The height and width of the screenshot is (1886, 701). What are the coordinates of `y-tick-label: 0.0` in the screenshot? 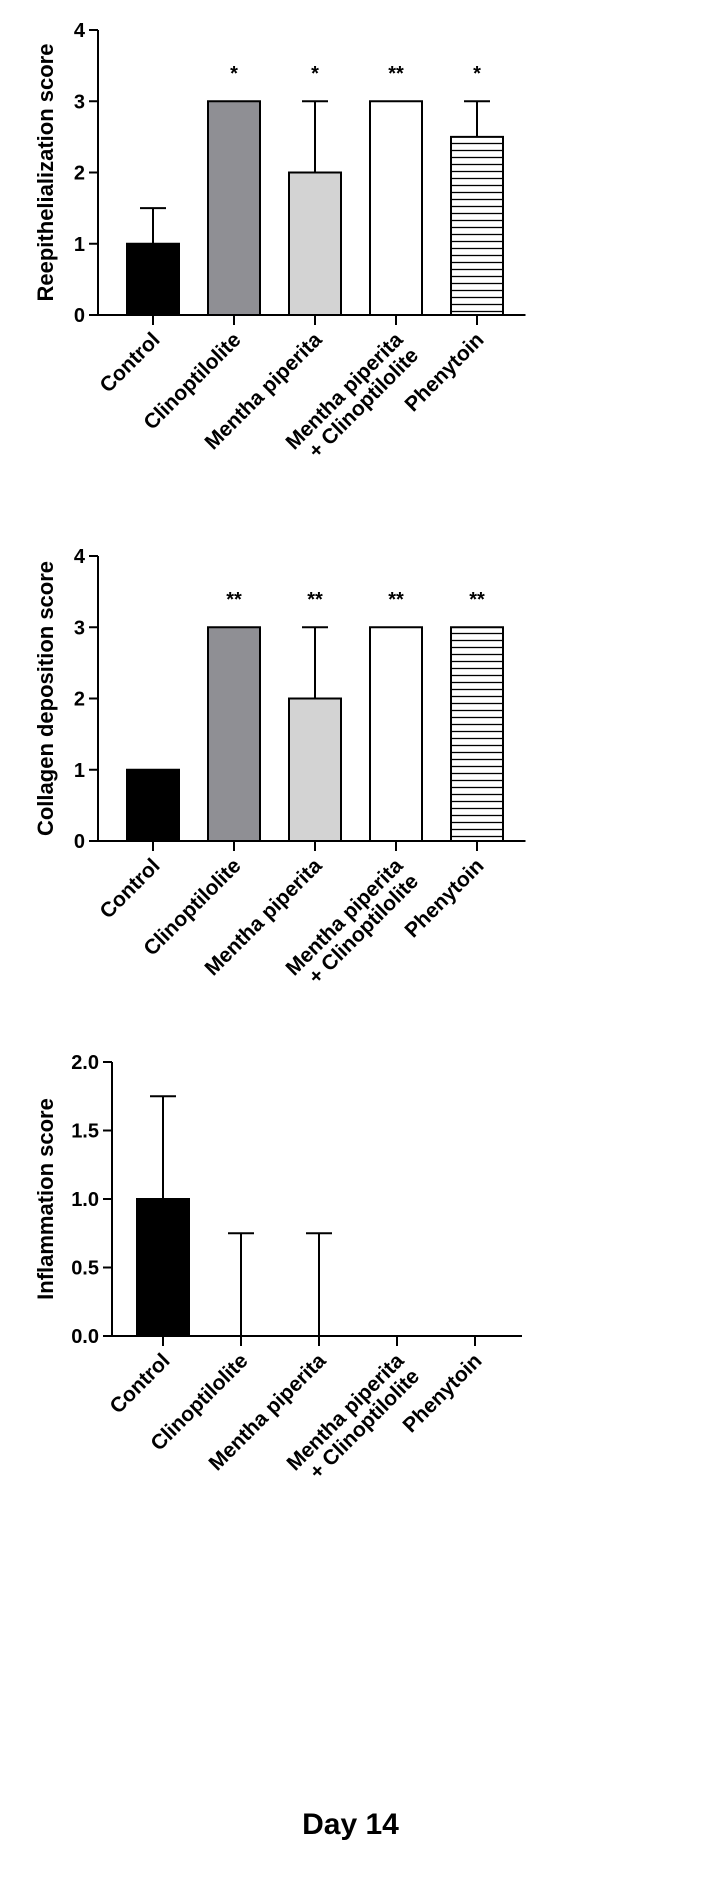 It's located at (85, 1337).